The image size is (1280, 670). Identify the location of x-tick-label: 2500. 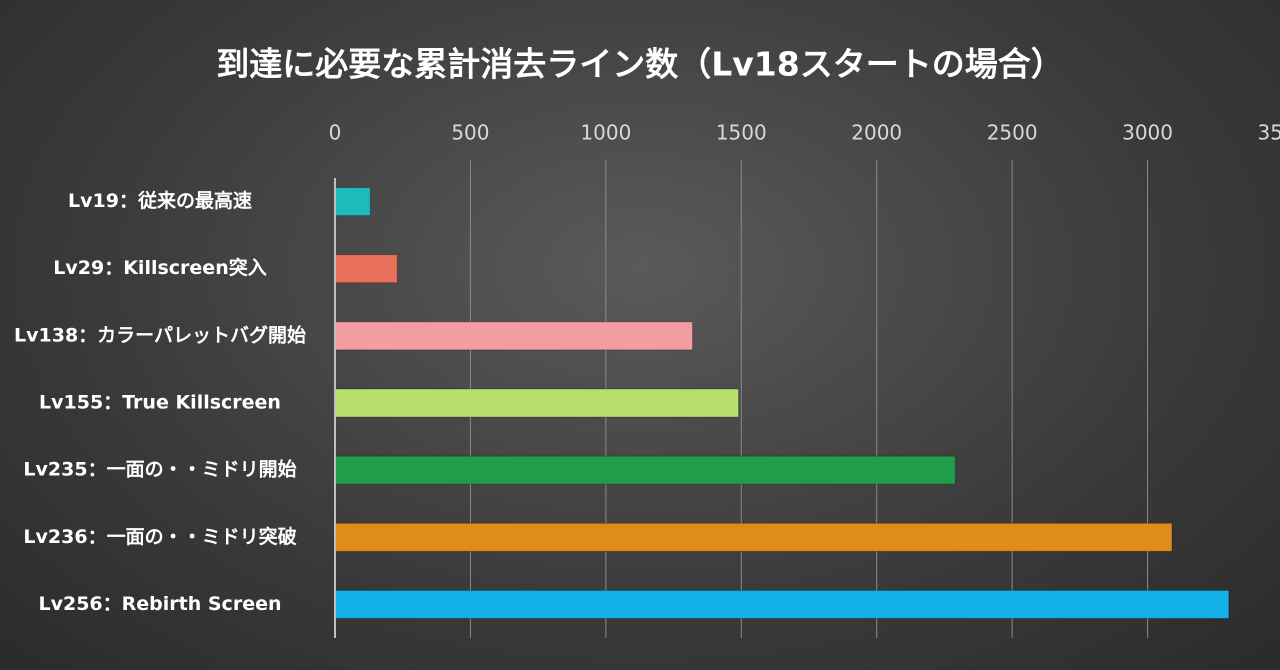
(1012, 133).